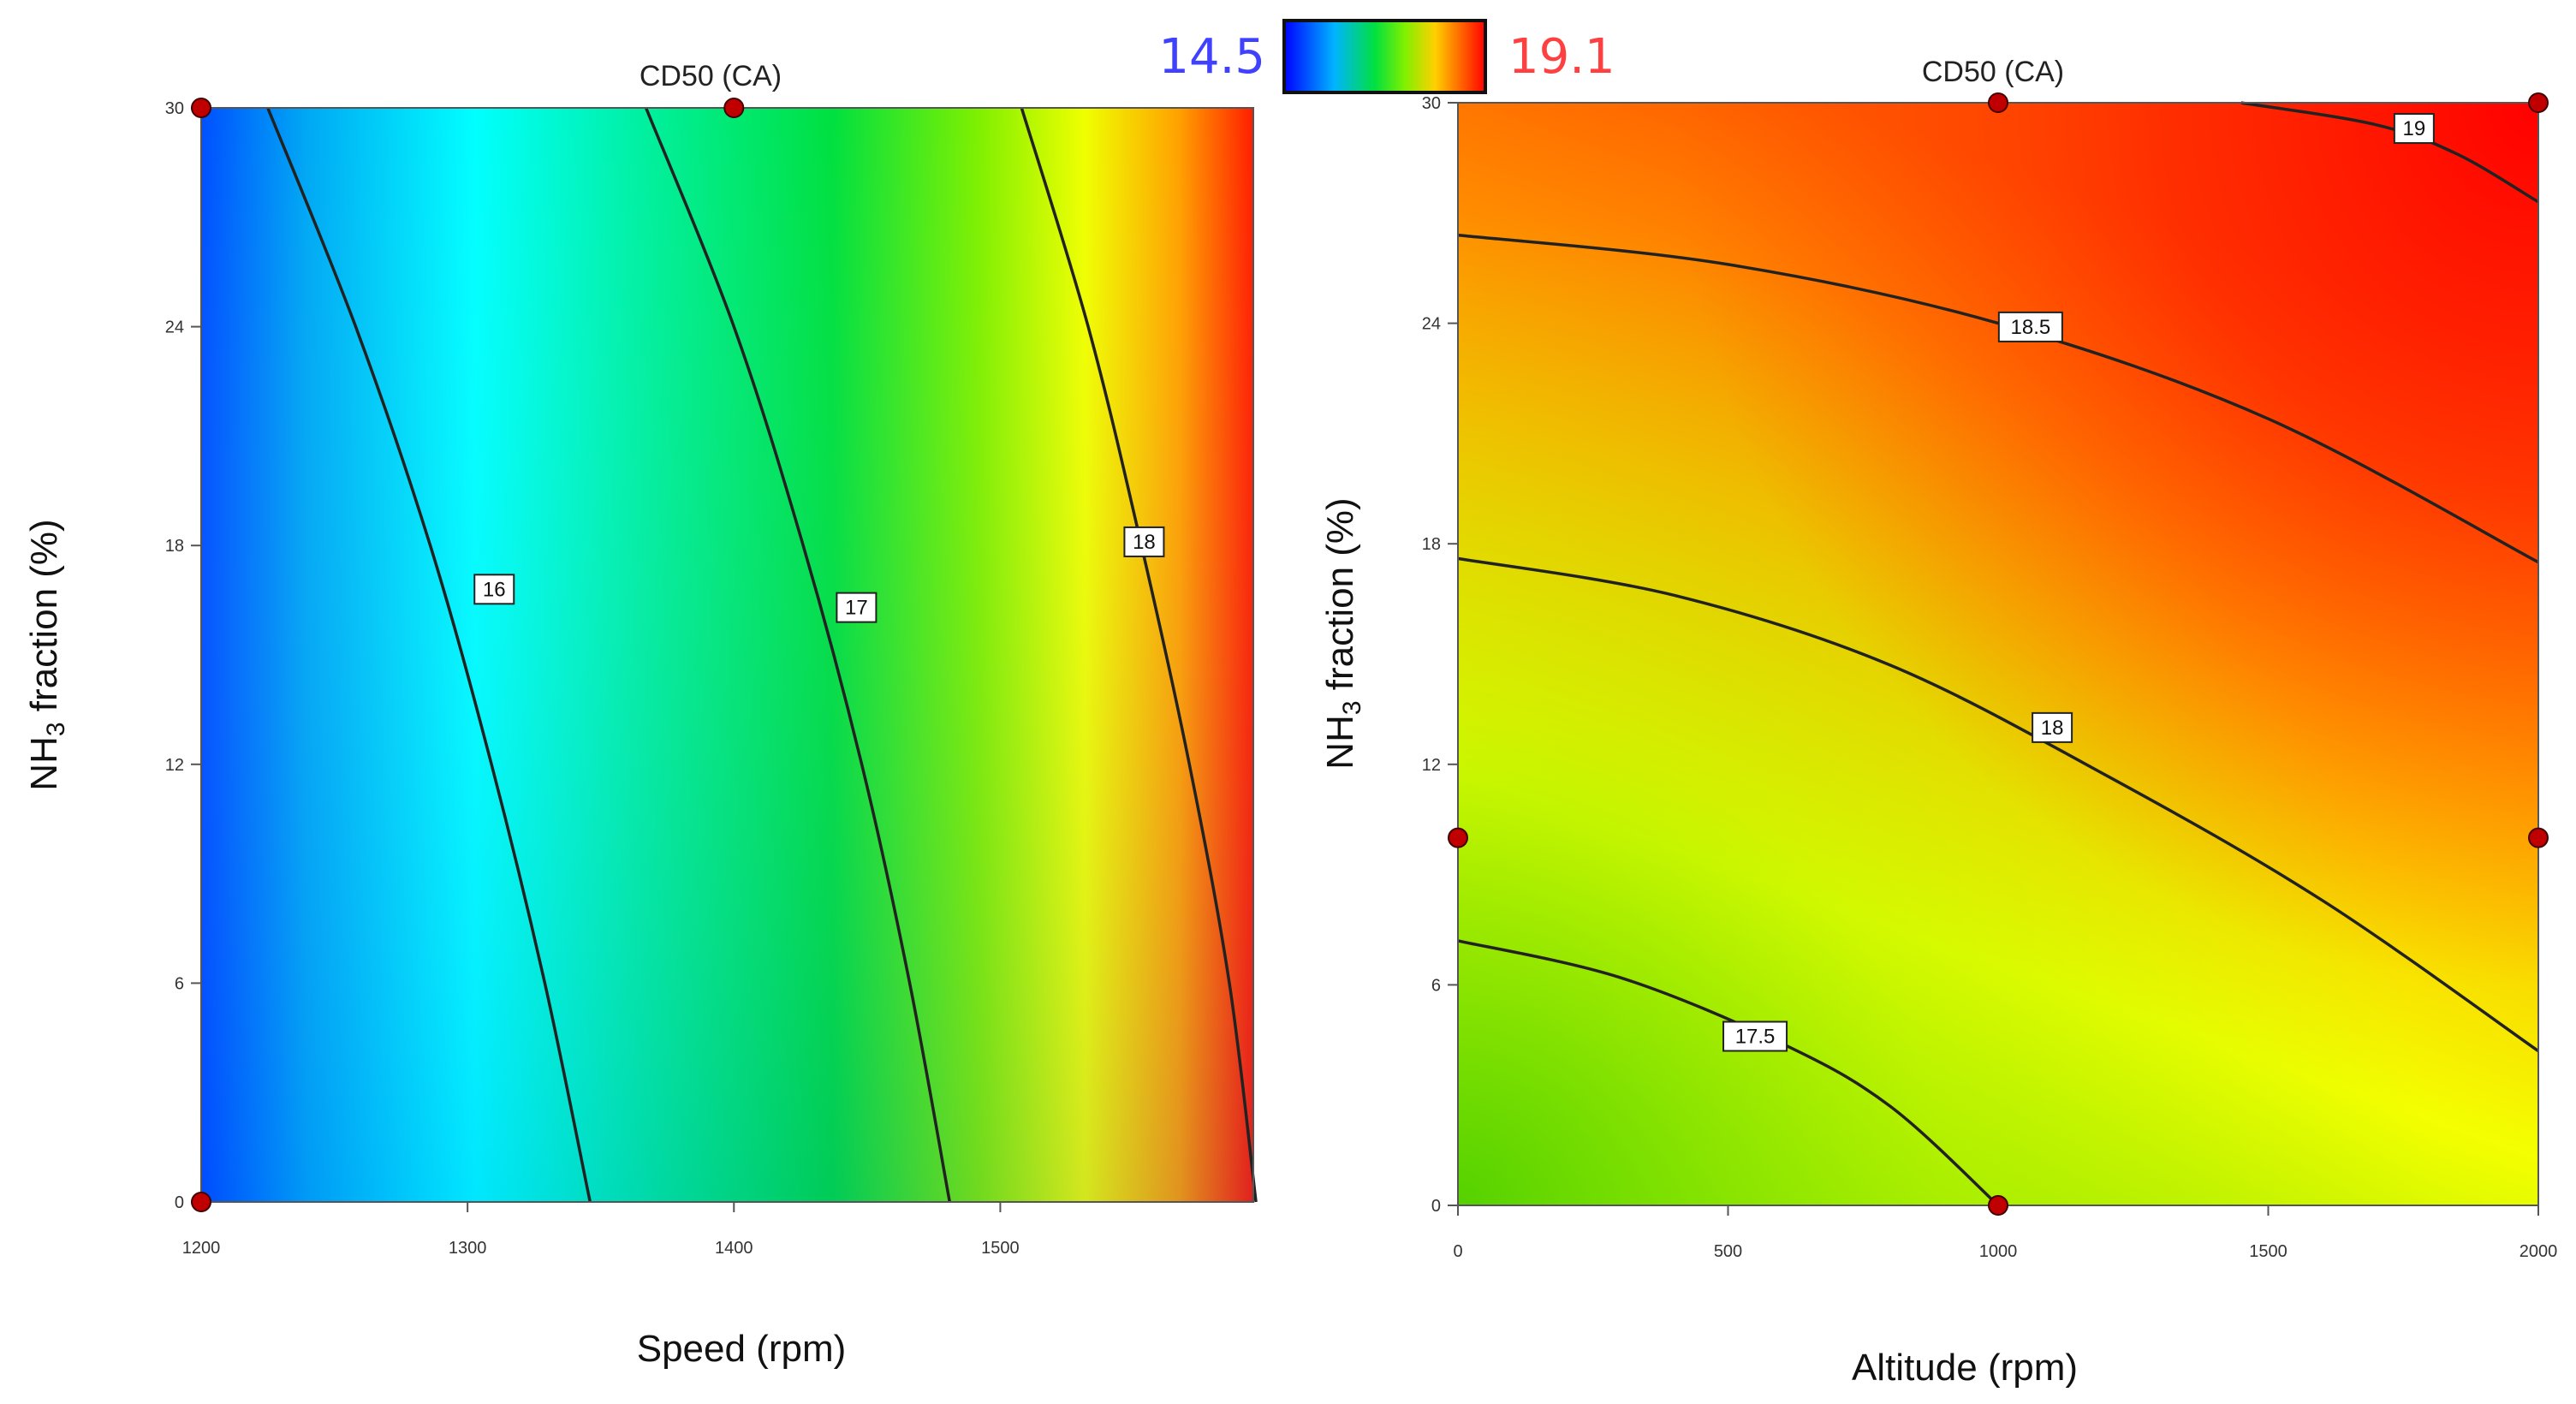 This screenshot has height=1404, width=2576. Describe the element at coordinates (56, 729) in the screenshot. I see `y-axis-title-left-sub: 3` at that location.